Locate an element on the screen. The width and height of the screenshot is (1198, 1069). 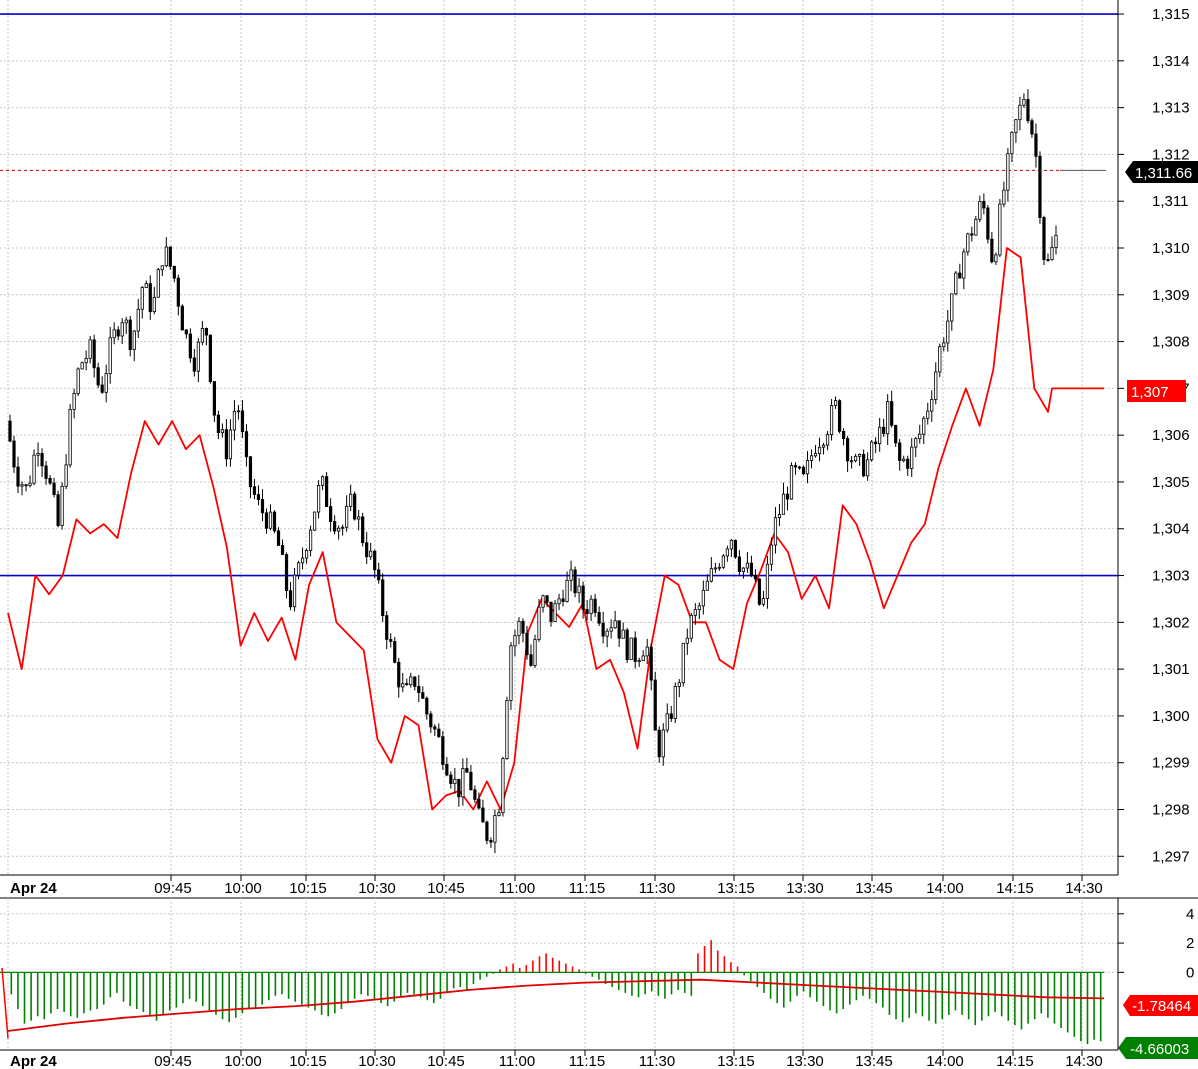
time-label: 13:30 is located at coordinates (805, 888).